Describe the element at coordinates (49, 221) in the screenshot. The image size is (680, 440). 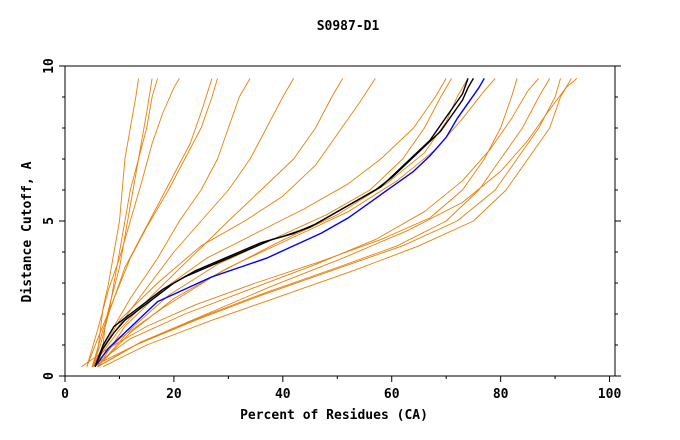
I see `y-tick-label-5: 5` at that location.